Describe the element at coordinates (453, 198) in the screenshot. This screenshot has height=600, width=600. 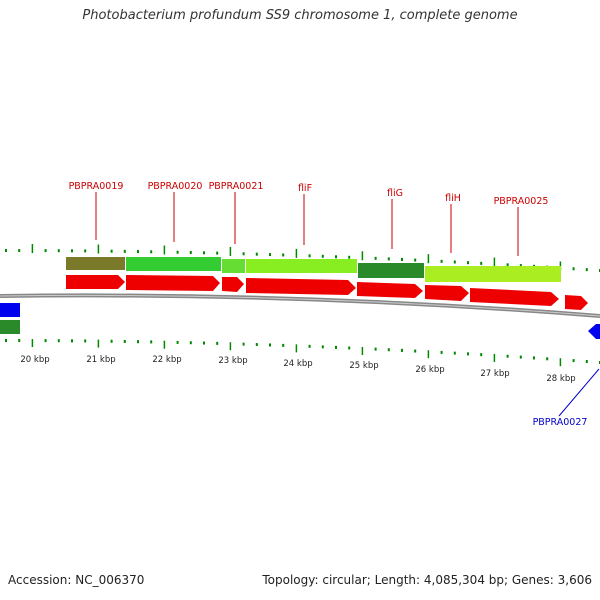
I see `gene-label-flih: fliH` at that location.